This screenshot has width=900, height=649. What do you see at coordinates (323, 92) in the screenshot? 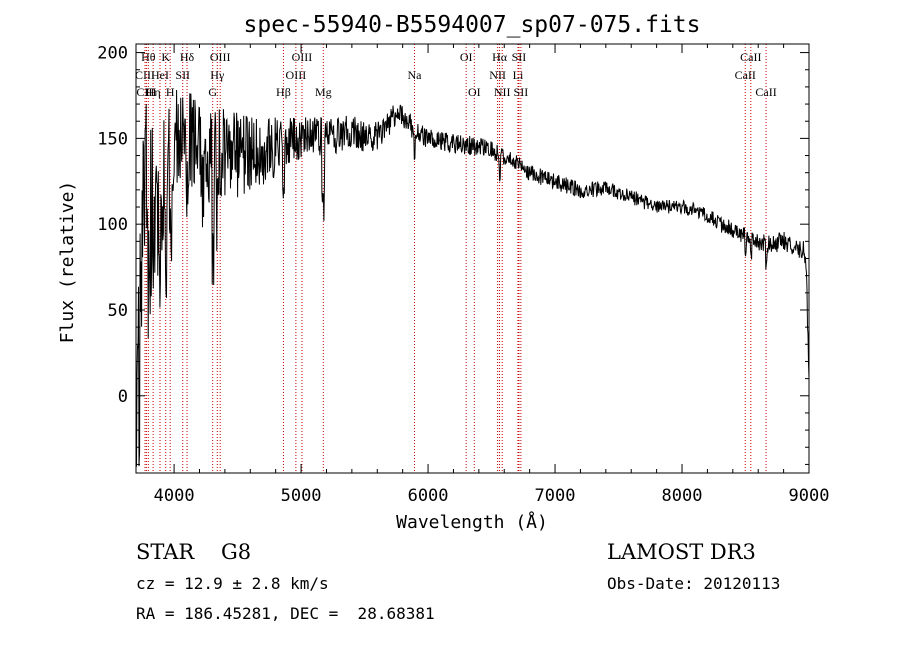
I see `line-label-15: Mg` at bounding box center [323, 92].